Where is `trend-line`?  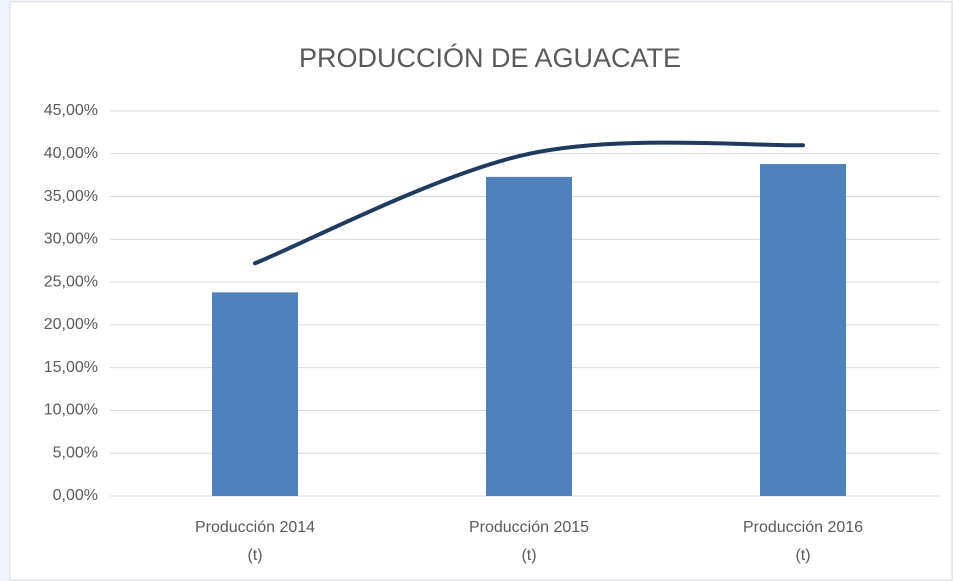 trend-line is located at coordinates (529, 203).